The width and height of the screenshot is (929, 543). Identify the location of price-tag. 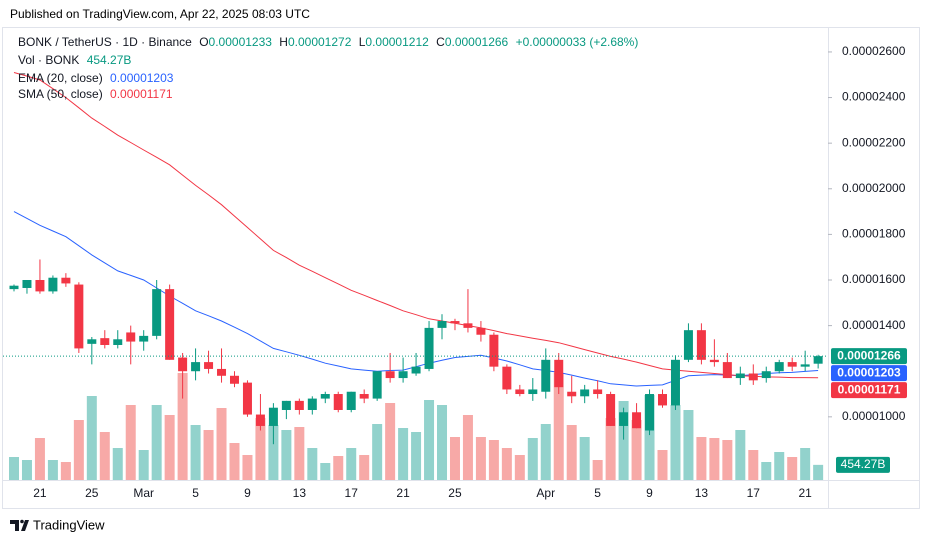
(869, 356).